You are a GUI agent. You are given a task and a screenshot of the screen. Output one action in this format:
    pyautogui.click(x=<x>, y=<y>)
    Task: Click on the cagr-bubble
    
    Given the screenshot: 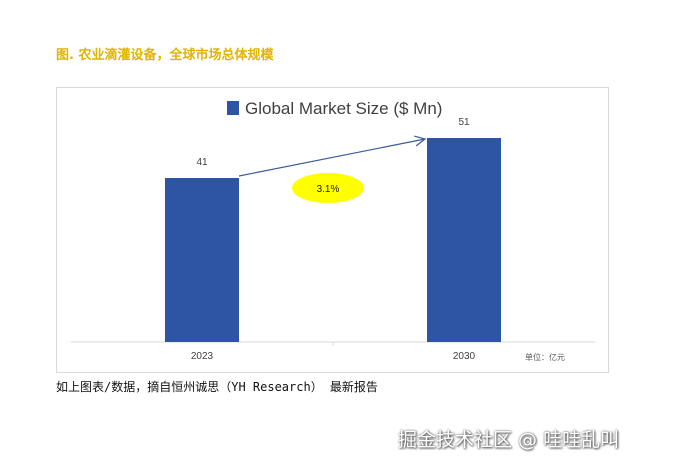 What is the action you would take?
    pyautogui.click(x=328, y=188)
    